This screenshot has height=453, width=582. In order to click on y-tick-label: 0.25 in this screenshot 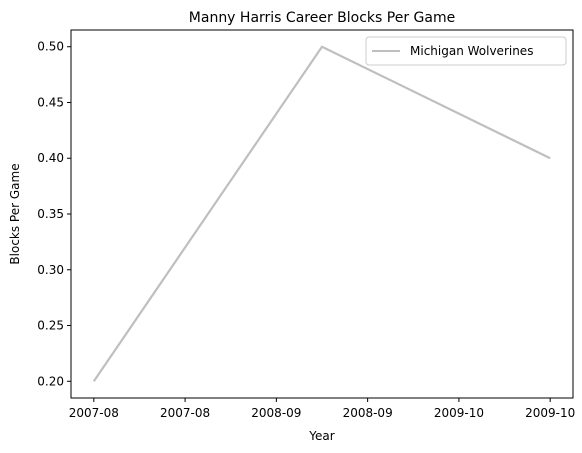, I will do `click(50, 326)`.